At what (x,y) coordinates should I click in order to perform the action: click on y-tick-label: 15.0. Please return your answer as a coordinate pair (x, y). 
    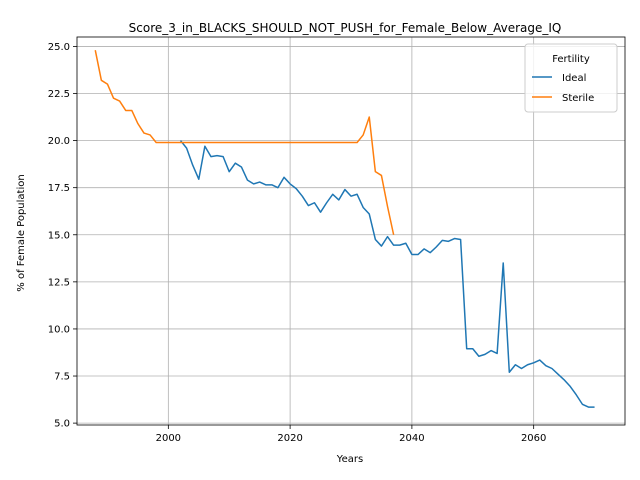
    Looking at the image, I should click on (59, 235).